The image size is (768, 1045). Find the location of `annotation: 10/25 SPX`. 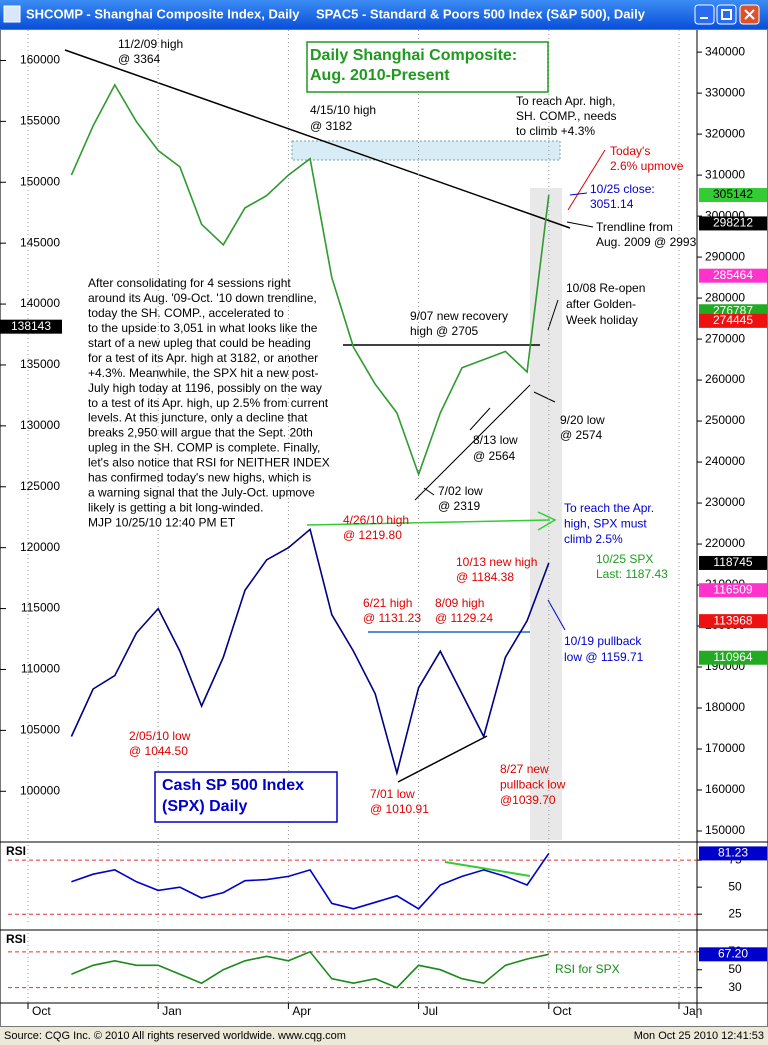

annotation: 10/25 SPX is located at coordinates (624, 559).